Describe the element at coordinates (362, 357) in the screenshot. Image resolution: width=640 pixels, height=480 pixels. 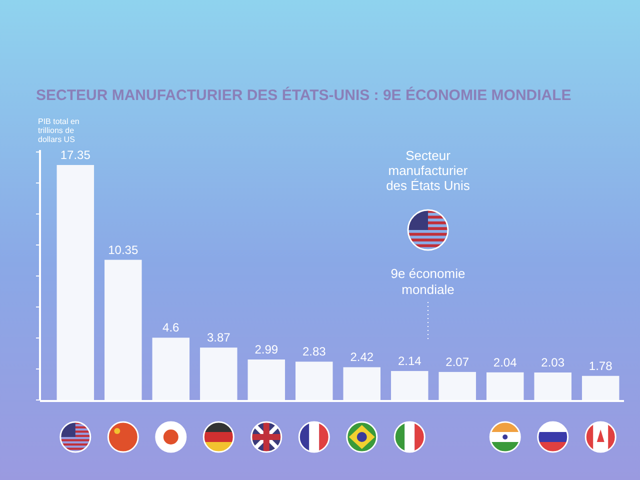
I see `data-label: 2.42` at that location.